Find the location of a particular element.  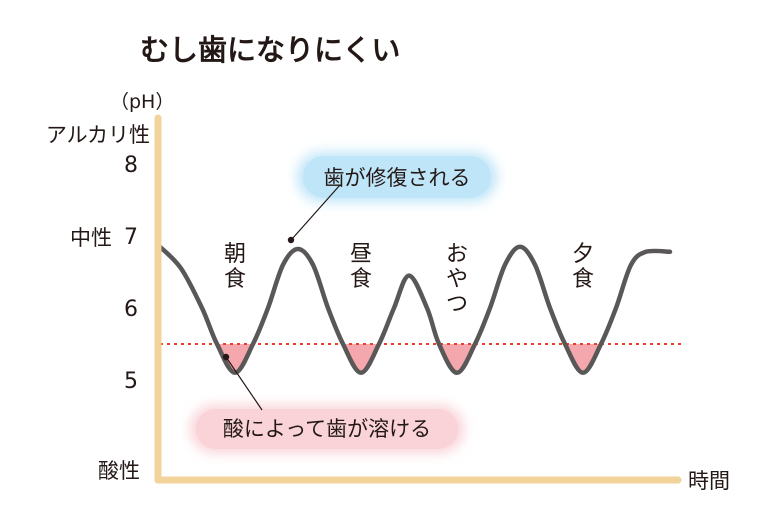

chart-title: むし歯になりにくい is located at coordinates (270, 50).